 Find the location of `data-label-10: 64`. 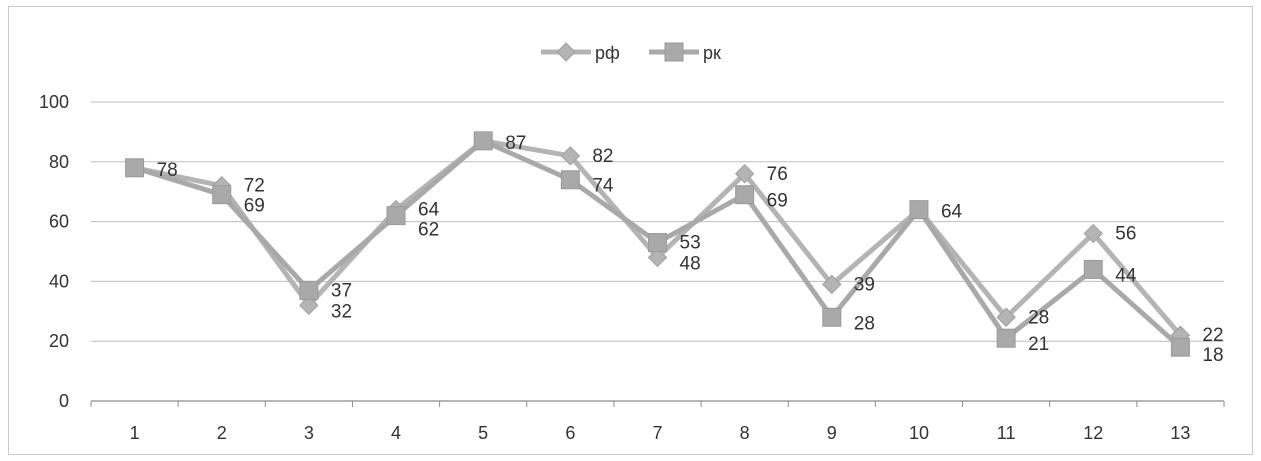

data-label-10: 64 is located at coordinates (952, 212).